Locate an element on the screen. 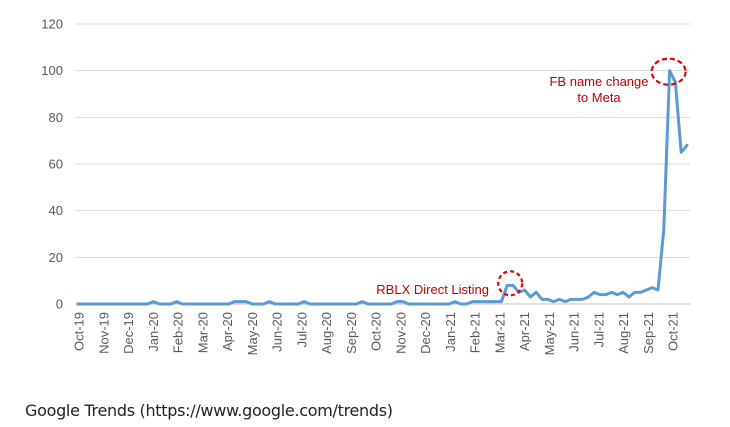  x-tick-label: Apr-20 is located at coordinates (227, 331).